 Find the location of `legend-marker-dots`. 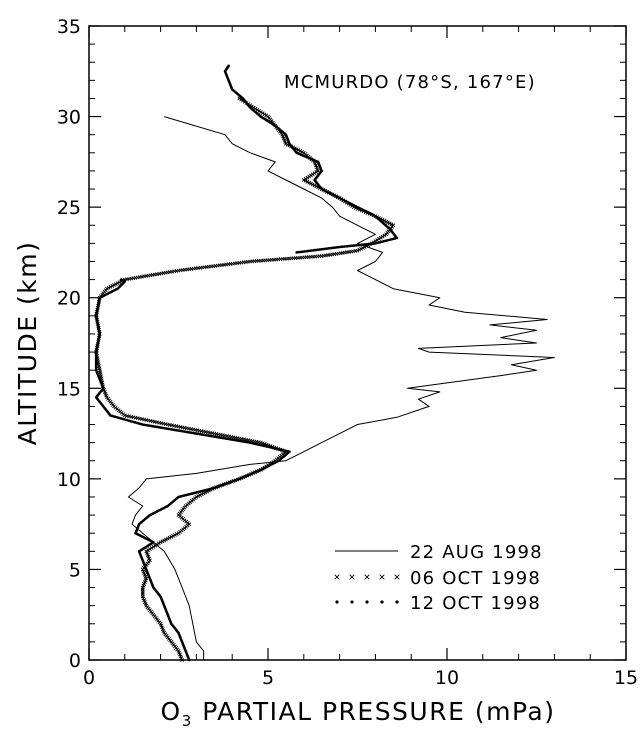

legend-marker-dots is located at coordinates (367, 602).